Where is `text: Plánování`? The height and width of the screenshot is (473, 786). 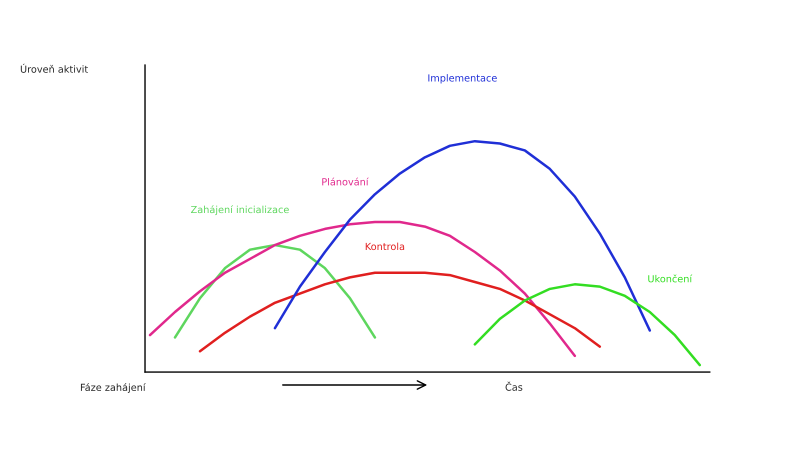
text: Plánování is located at coordinates (345, 182).